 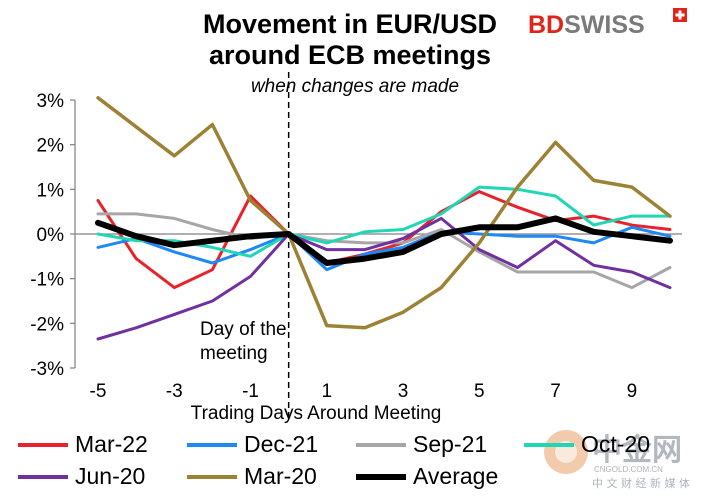 What do you see at coordinates (51, 146) in the screenshot?
I see `y-tick-label: 2%` at bounding box center [51, 146].